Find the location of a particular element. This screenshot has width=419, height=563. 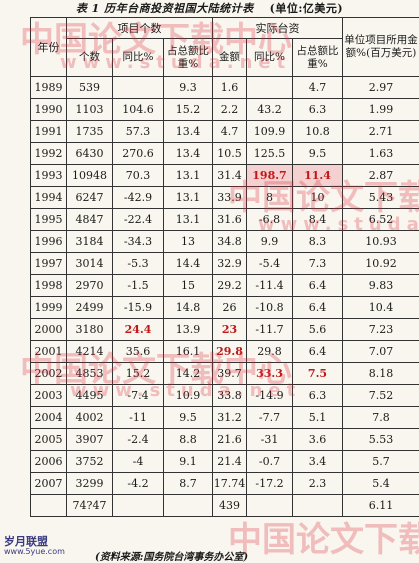

cell-yoy: -42.9 is located at coordinates (138, 198).